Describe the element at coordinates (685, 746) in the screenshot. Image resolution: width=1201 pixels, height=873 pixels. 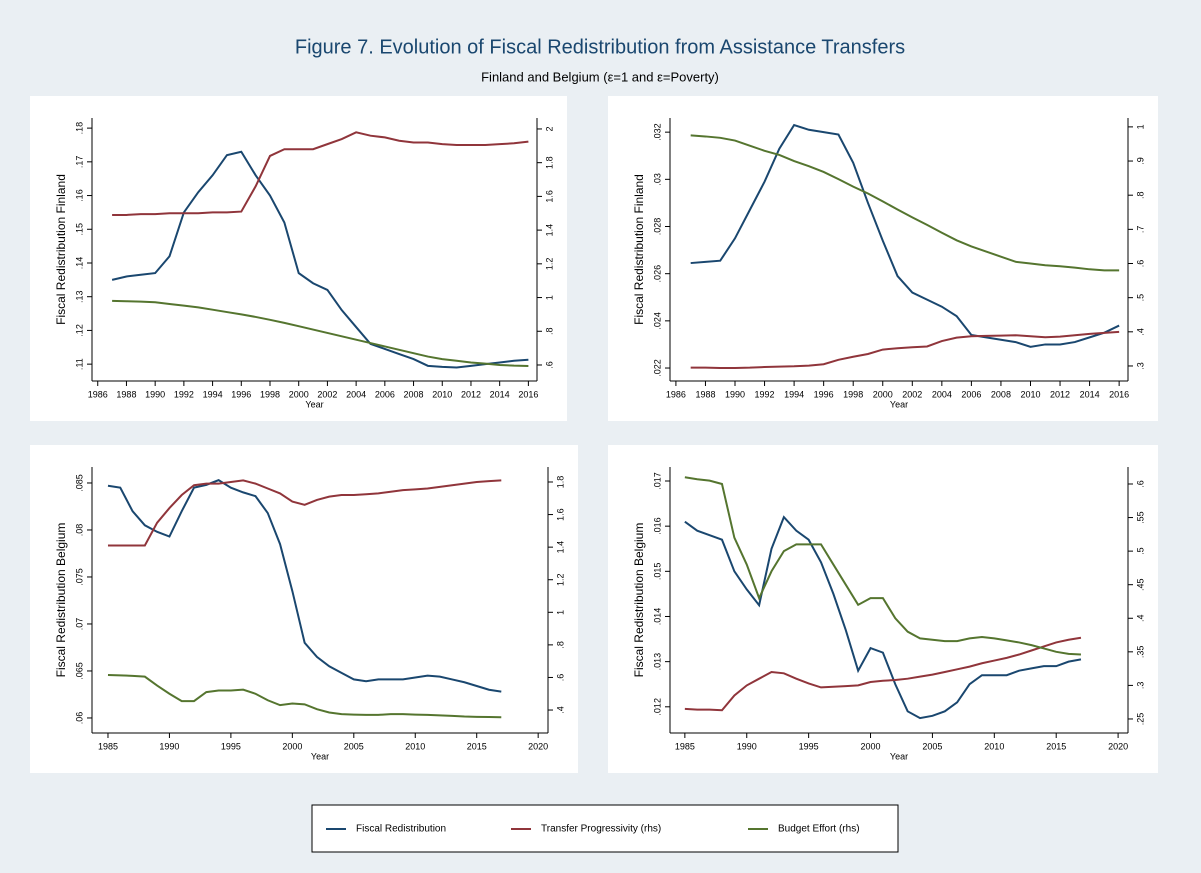
I see `x-tick-label: 1985` at that location.